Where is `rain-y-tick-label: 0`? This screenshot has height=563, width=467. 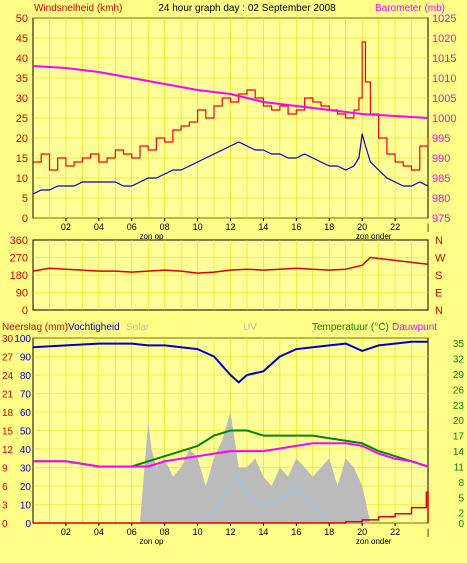
rain-y-tick-label: 0 is located at coordinates (5, 524).